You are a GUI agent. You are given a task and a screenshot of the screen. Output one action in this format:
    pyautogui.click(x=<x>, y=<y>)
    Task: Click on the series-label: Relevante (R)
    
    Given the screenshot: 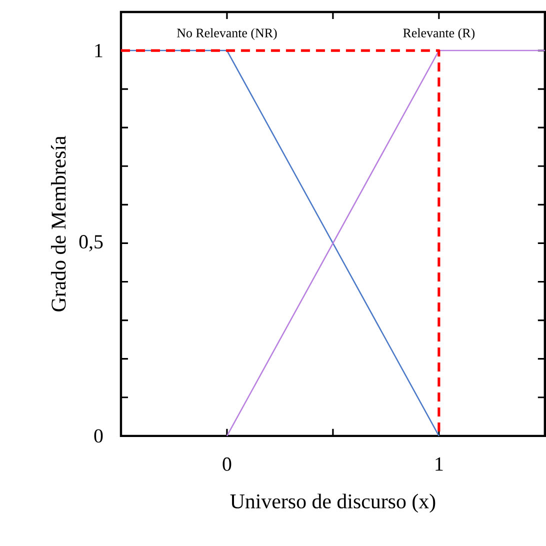 What is the action you would take?
    pyautogui.click(x=439, y=34)
    